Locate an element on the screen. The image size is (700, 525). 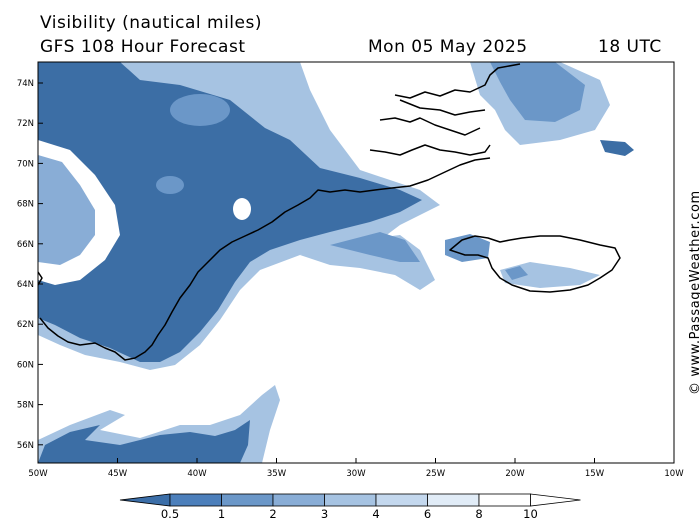
lon-label: 50W is located at coordinates (38, 474).